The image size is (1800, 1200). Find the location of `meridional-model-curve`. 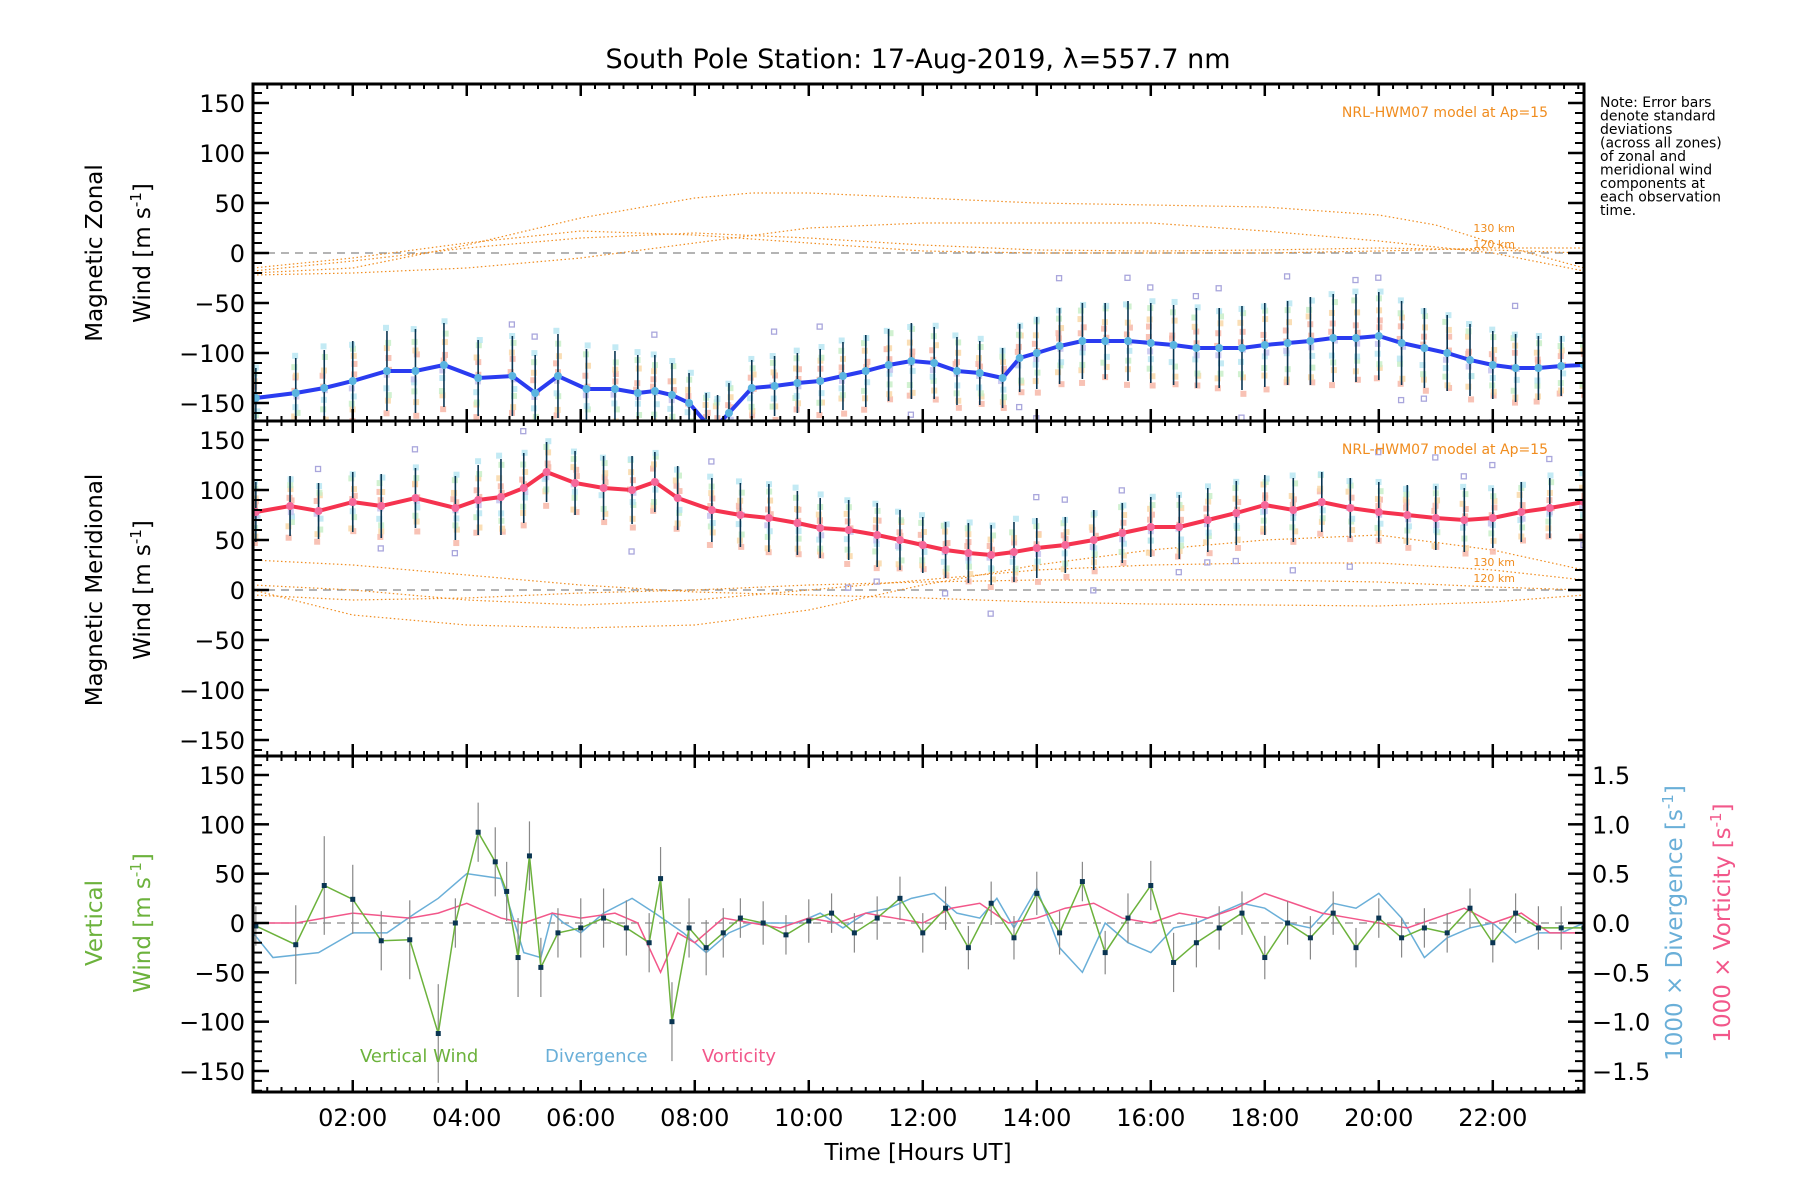

meridional-model-curve is located at coordinates (918, 584).